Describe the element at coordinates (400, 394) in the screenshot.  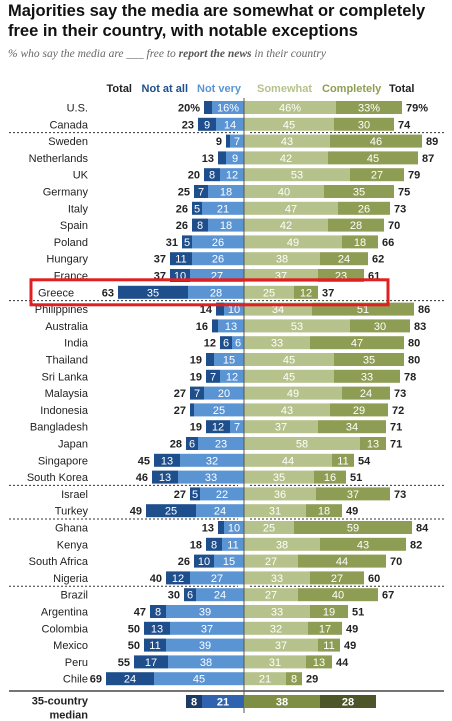
I see `label-total-positive: 73` at that location.